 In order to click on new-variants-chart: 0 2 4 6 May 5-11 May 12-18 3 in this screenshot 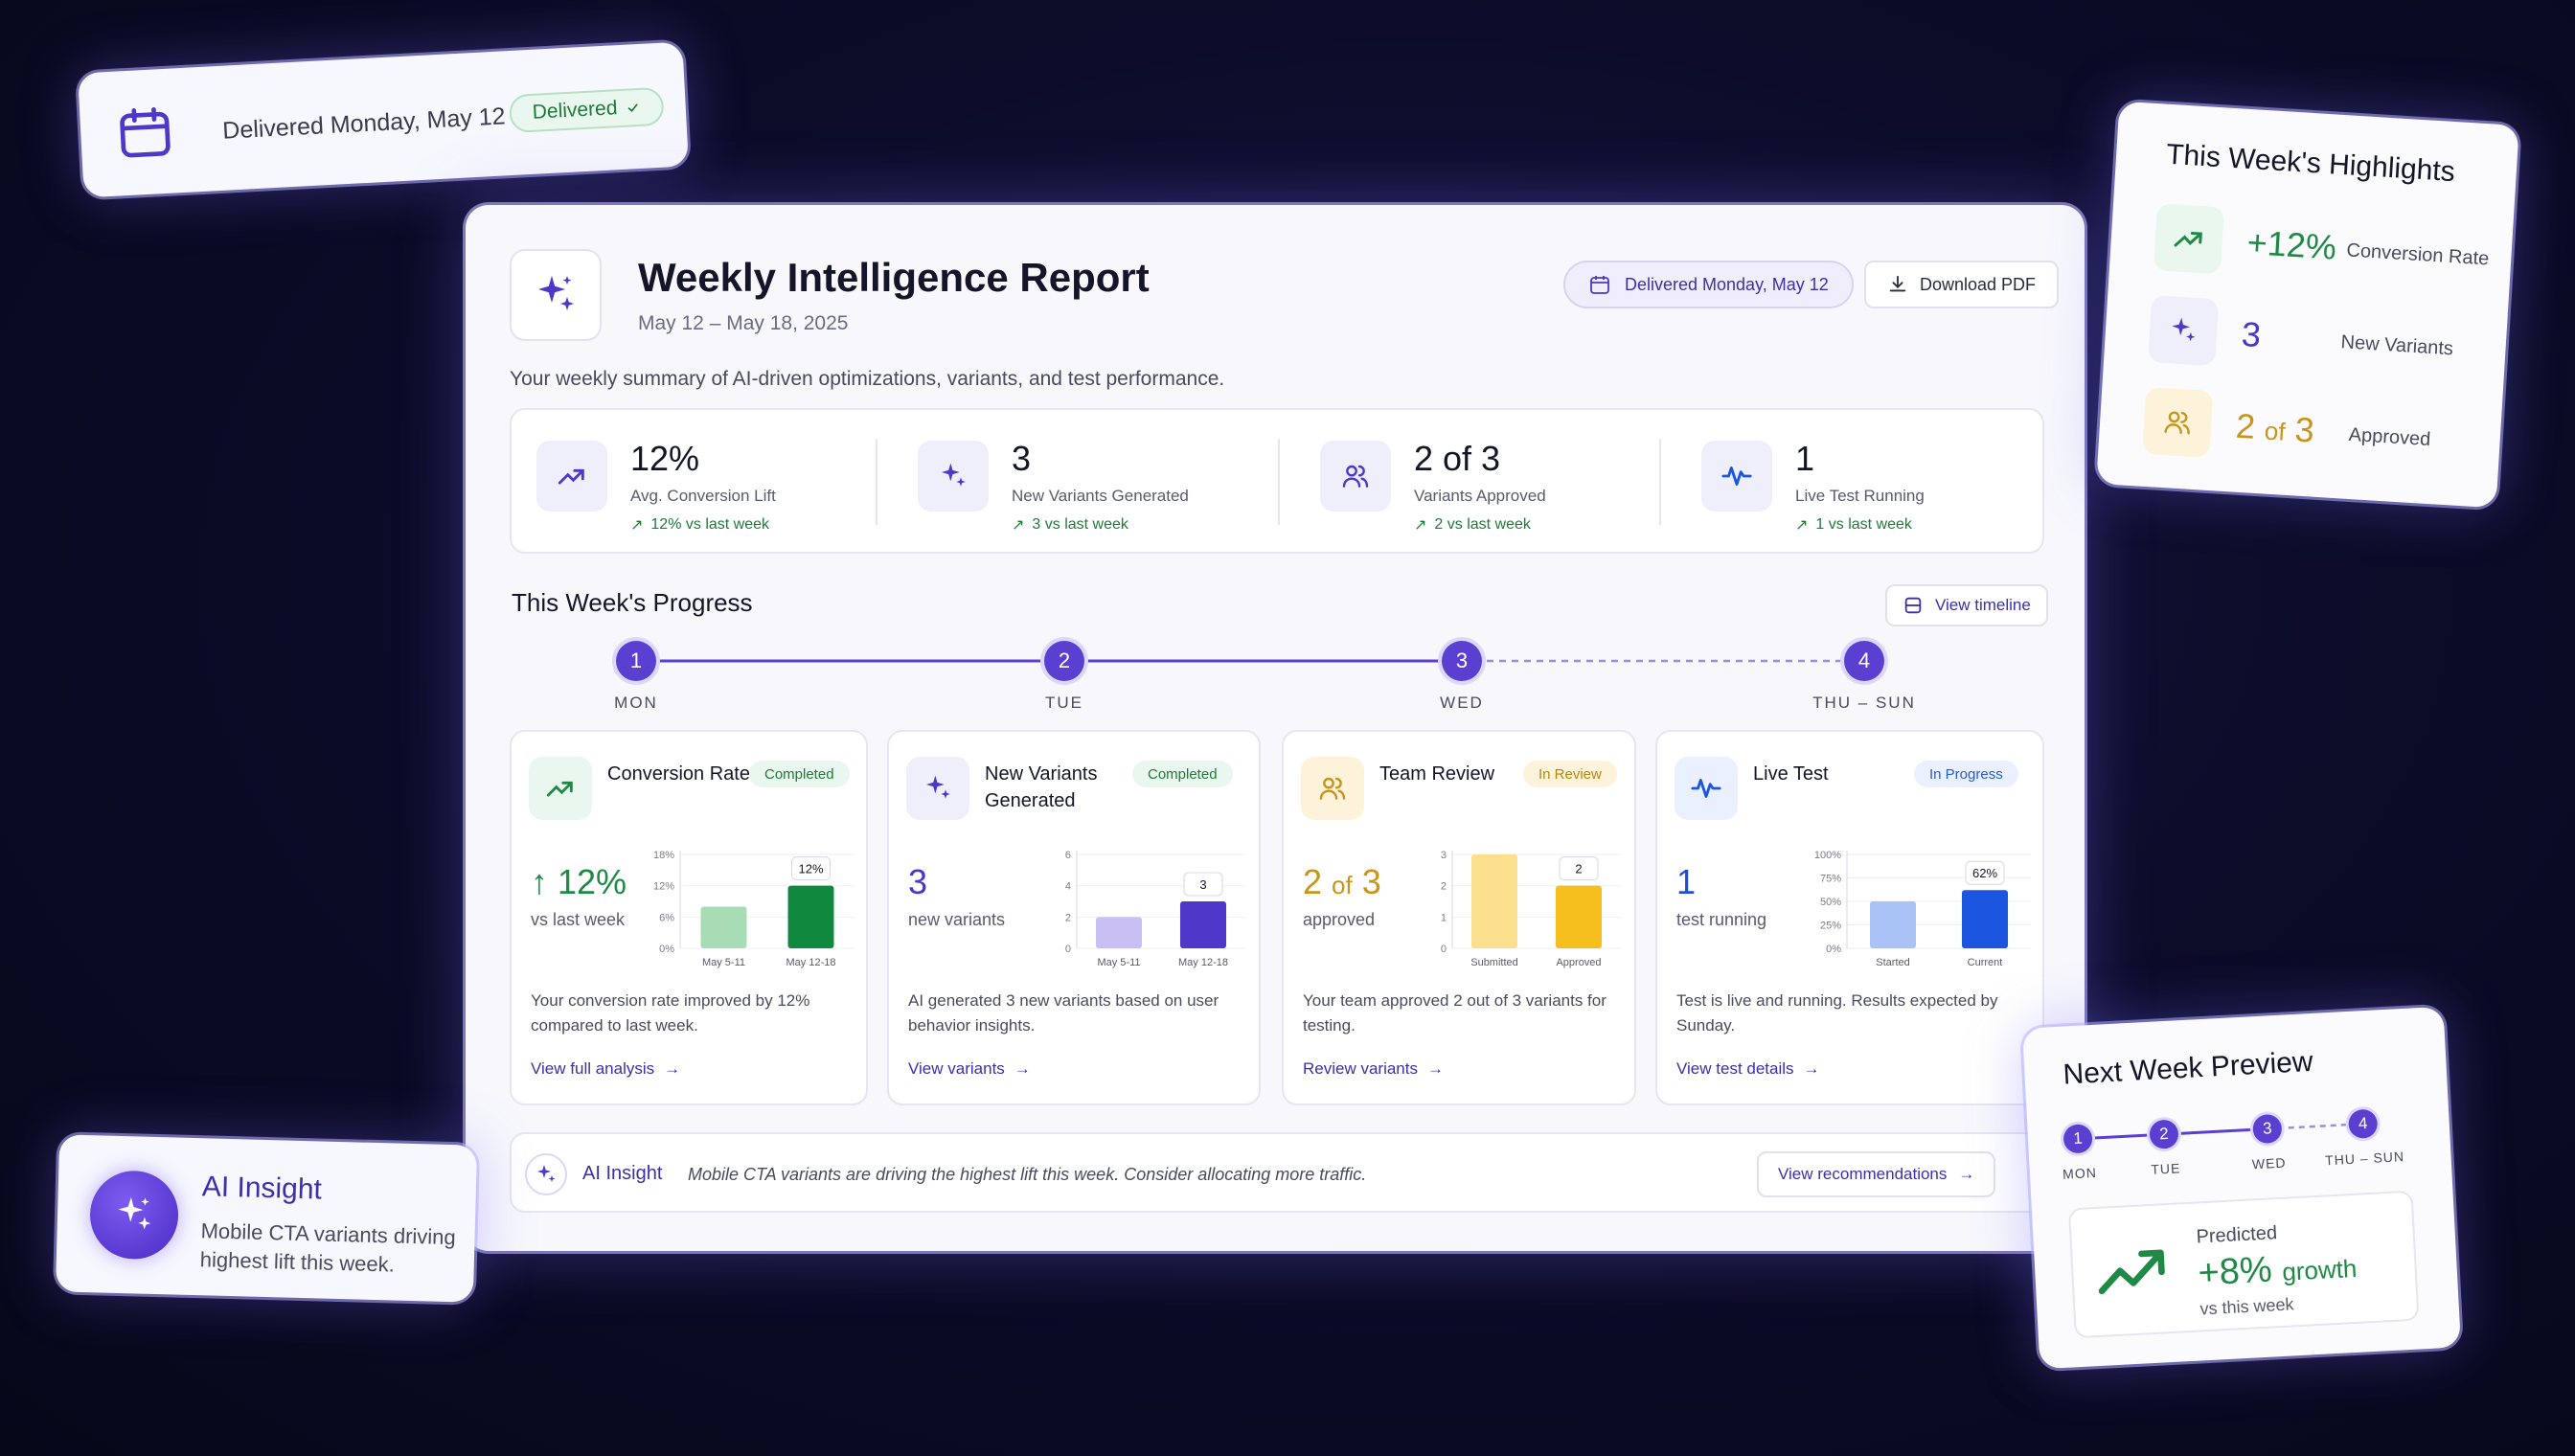, I will do `click(1155, 909)`.